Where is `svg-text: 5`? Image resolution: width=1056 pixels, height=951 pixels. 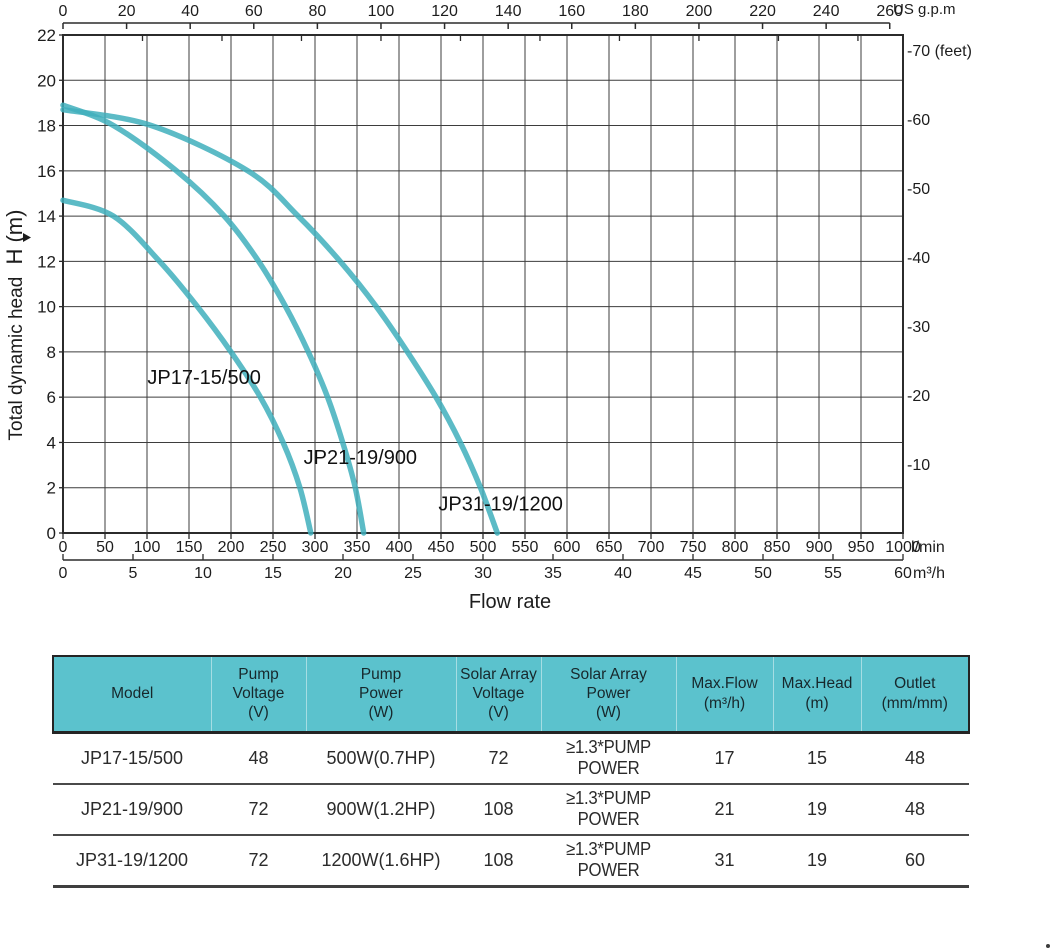
svg-text: 5 is located at coordinates (133, 573).